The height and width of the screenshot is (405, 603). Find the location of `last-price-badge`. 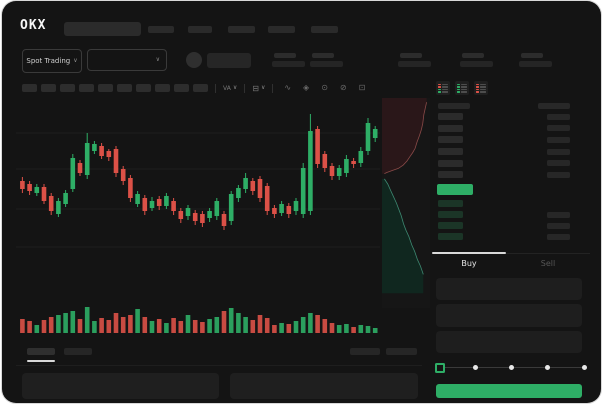

last-price-badge is located at coordinates (455, 189).